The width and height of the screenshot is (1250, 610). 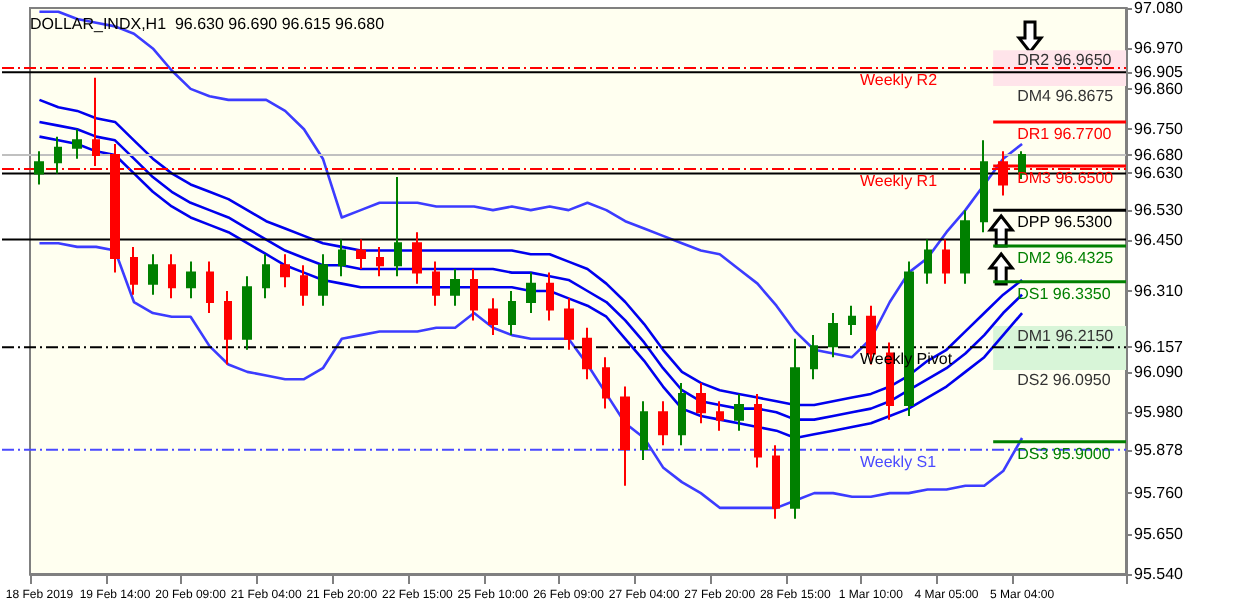 I want to click on ref-line-label: DS1 96.3350, so click(x=1064, y=293).